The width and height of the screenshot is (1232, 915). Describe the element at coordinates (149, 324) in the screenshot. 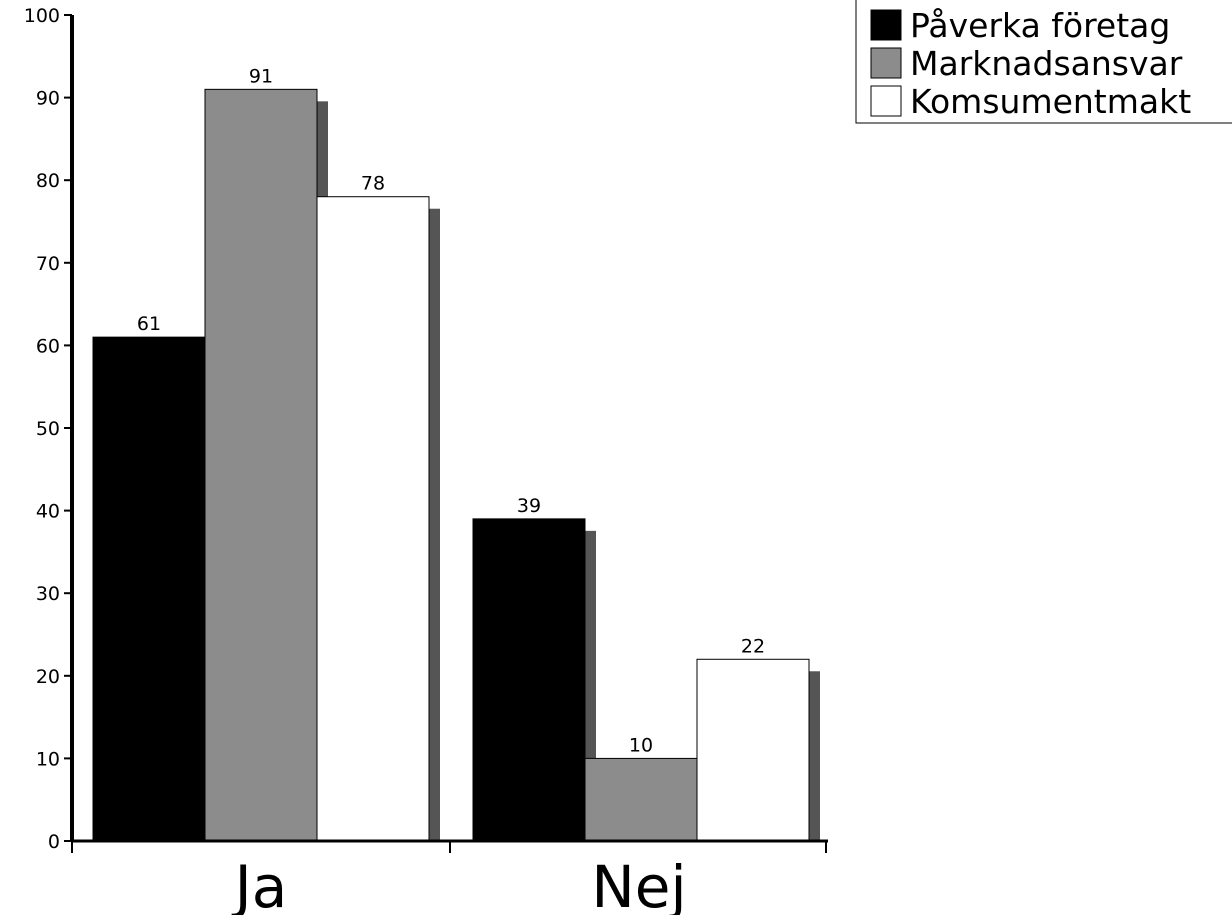

I see `value-label: 61` at that location.